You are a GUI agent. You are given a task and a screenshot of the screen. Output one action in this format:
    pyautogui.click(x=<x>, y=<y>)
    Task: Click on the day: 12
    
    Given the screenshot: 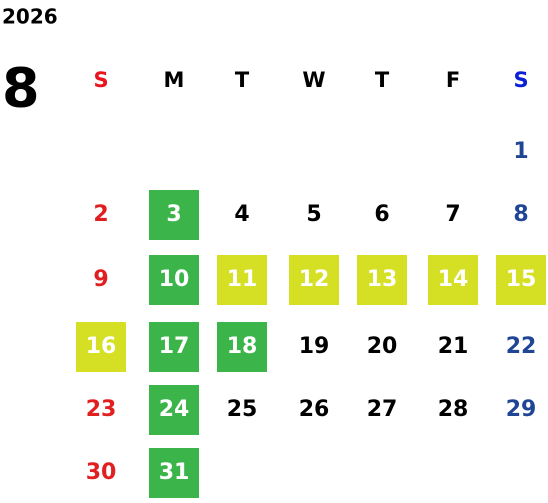 What is the action you would take?
    pyautogui.click(x=314, y=279)
    